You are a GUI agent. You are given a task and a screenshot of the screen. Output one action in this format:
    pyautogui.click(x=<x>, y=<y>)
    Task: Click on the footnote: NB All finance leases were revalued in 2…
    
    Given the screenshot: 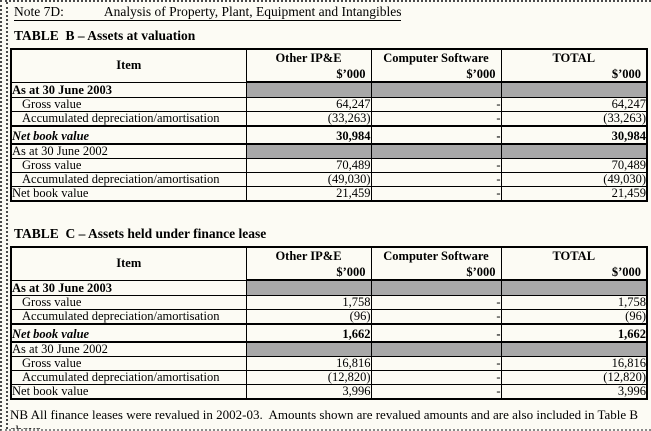 What is the action you would take?
    pyautogui.click(x=326, y=419)
    